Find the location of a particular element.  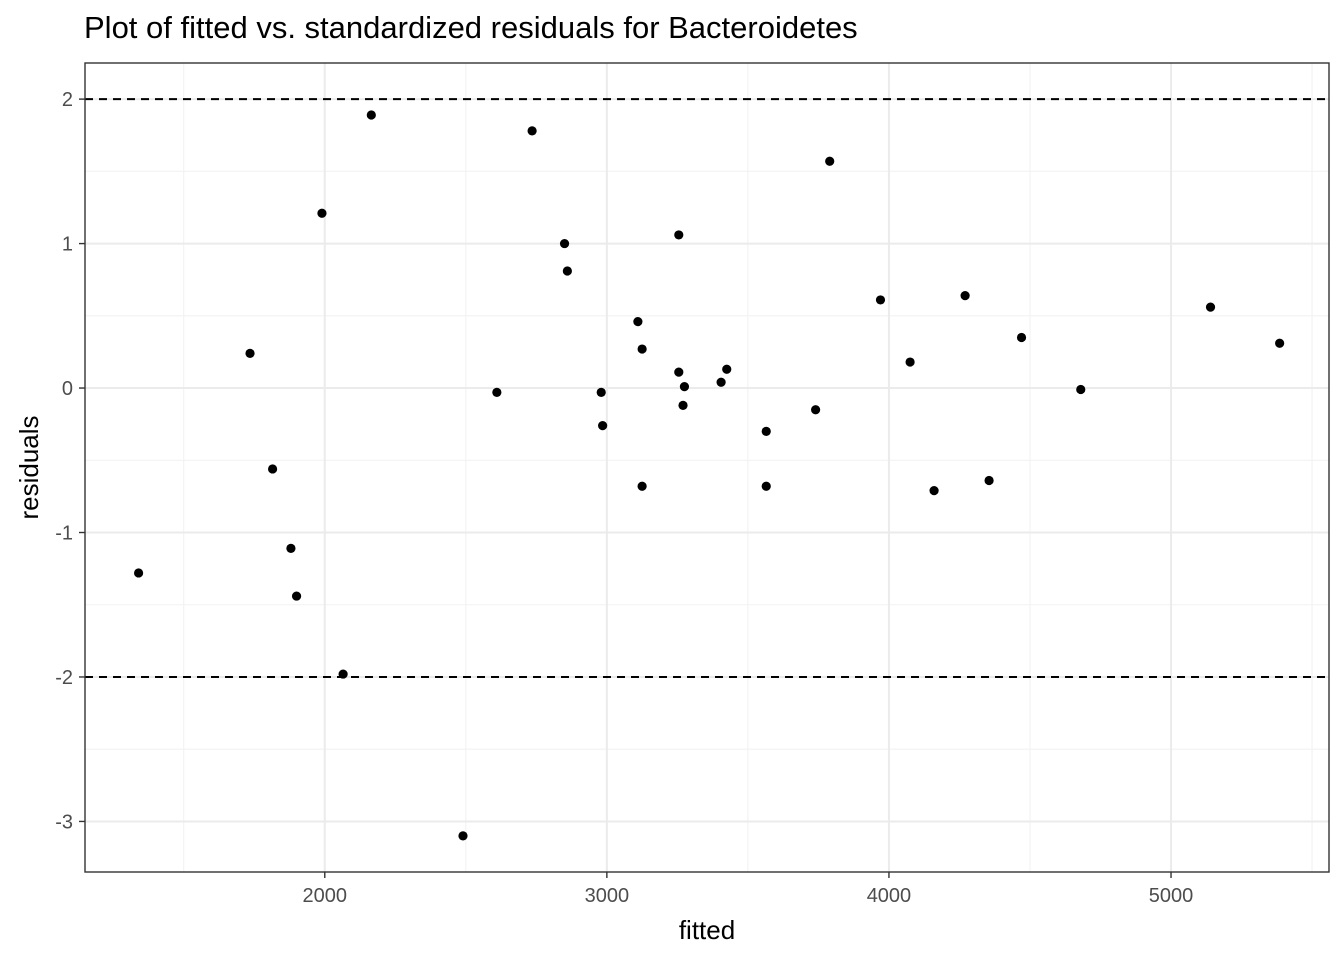

y-tick-label: -2 is located at coordinates (64, 678).